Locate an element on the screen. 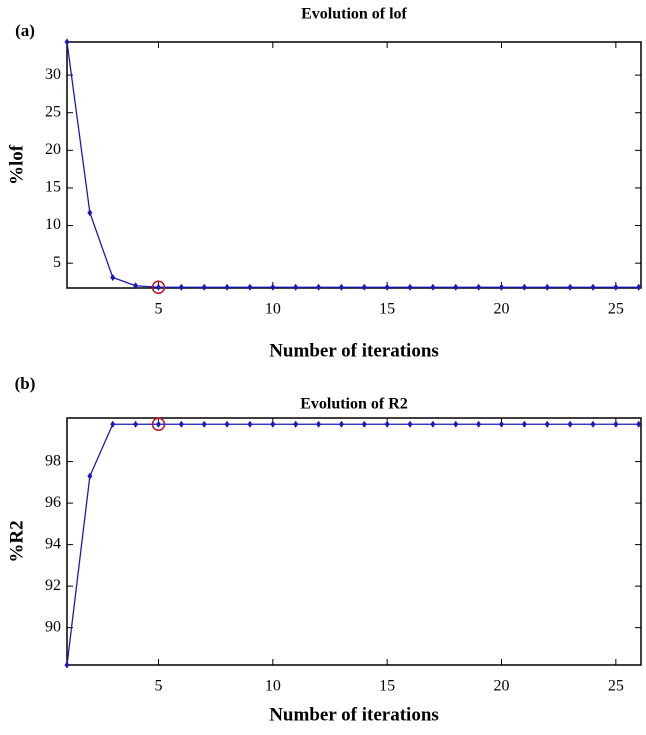 The image size is (646, 735). y-tick-label: 94 is located at coordinates (53, 543).